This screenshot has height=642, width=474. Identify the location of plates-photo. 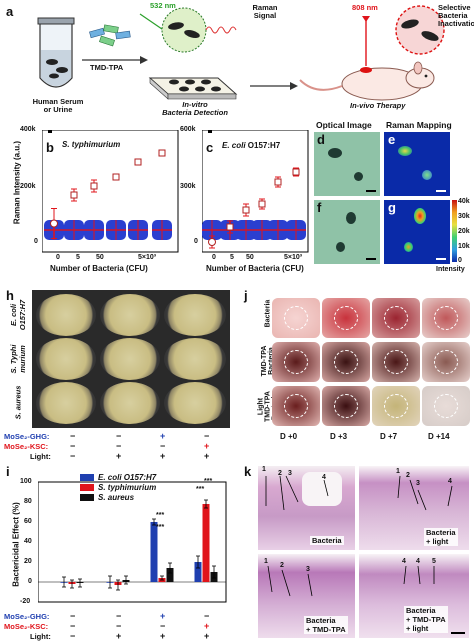
(131, 359).